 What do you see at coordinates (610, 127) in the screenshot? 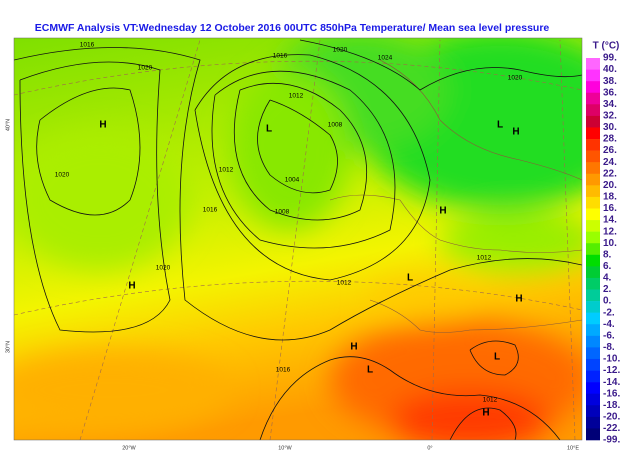
I see `legend-label: 30.` at bounding box center [610, 127].